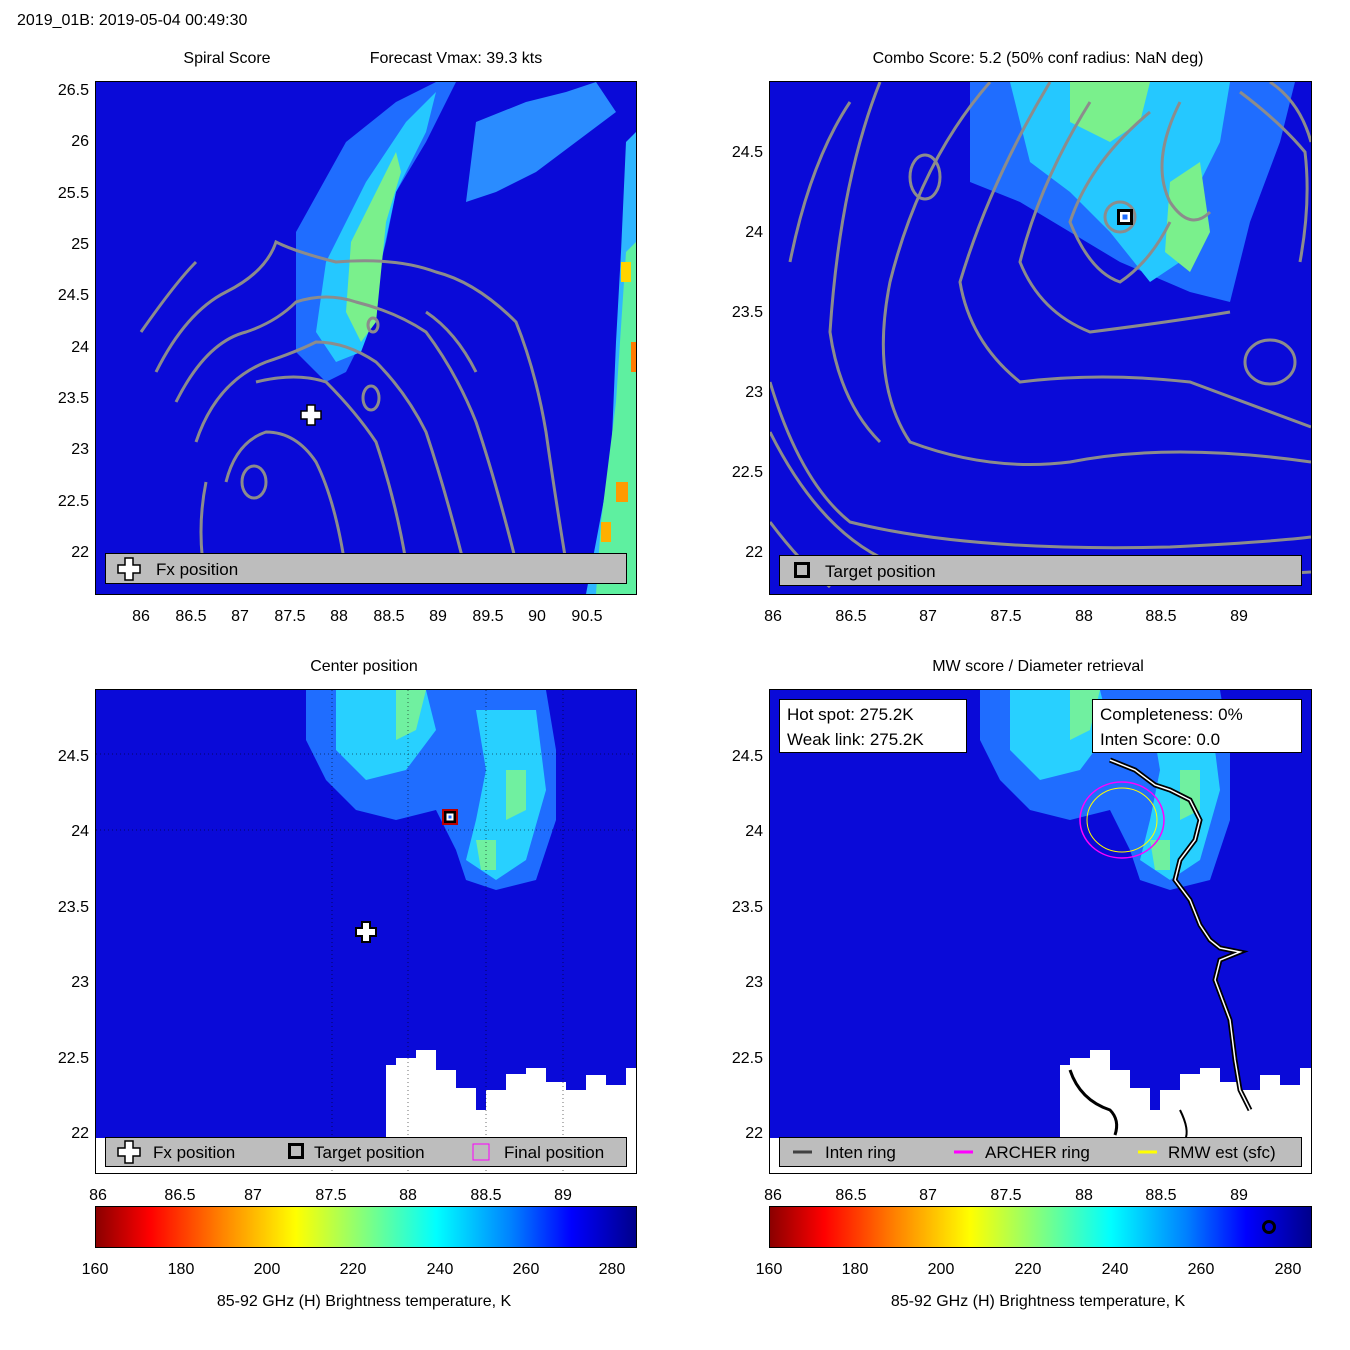 The height and width of the screenshot is (1350, 1350). Describe the element at coordinates (227, 58) in the screenshot. I see `spiral-title: Spiral Score` at that location.